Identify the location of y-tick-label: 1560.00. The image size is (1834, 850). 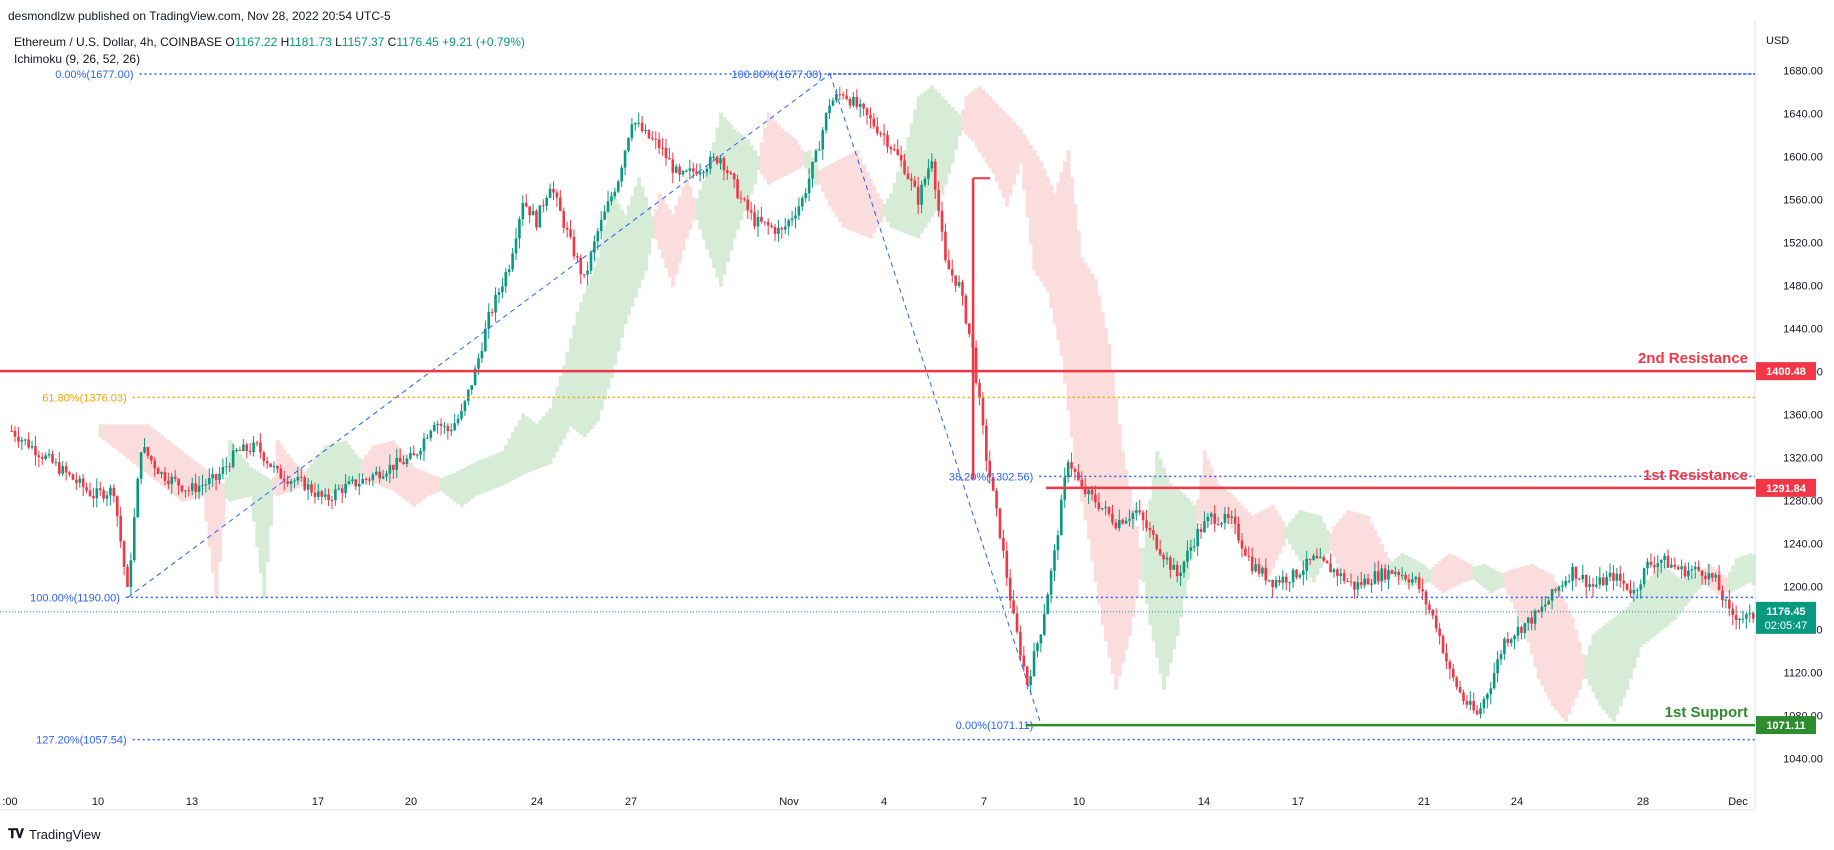
(1803, 201).